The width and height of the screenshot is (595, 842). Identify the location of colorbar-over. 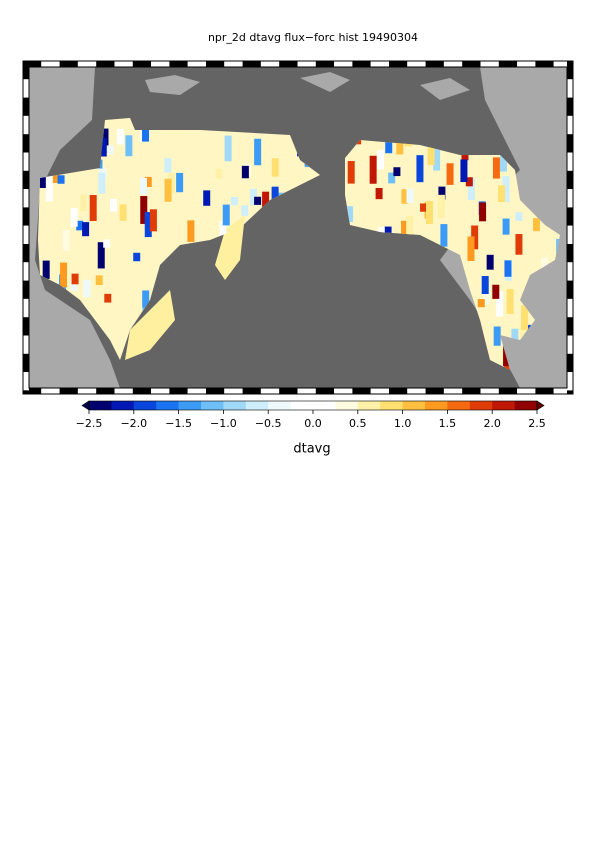
(540, 405).